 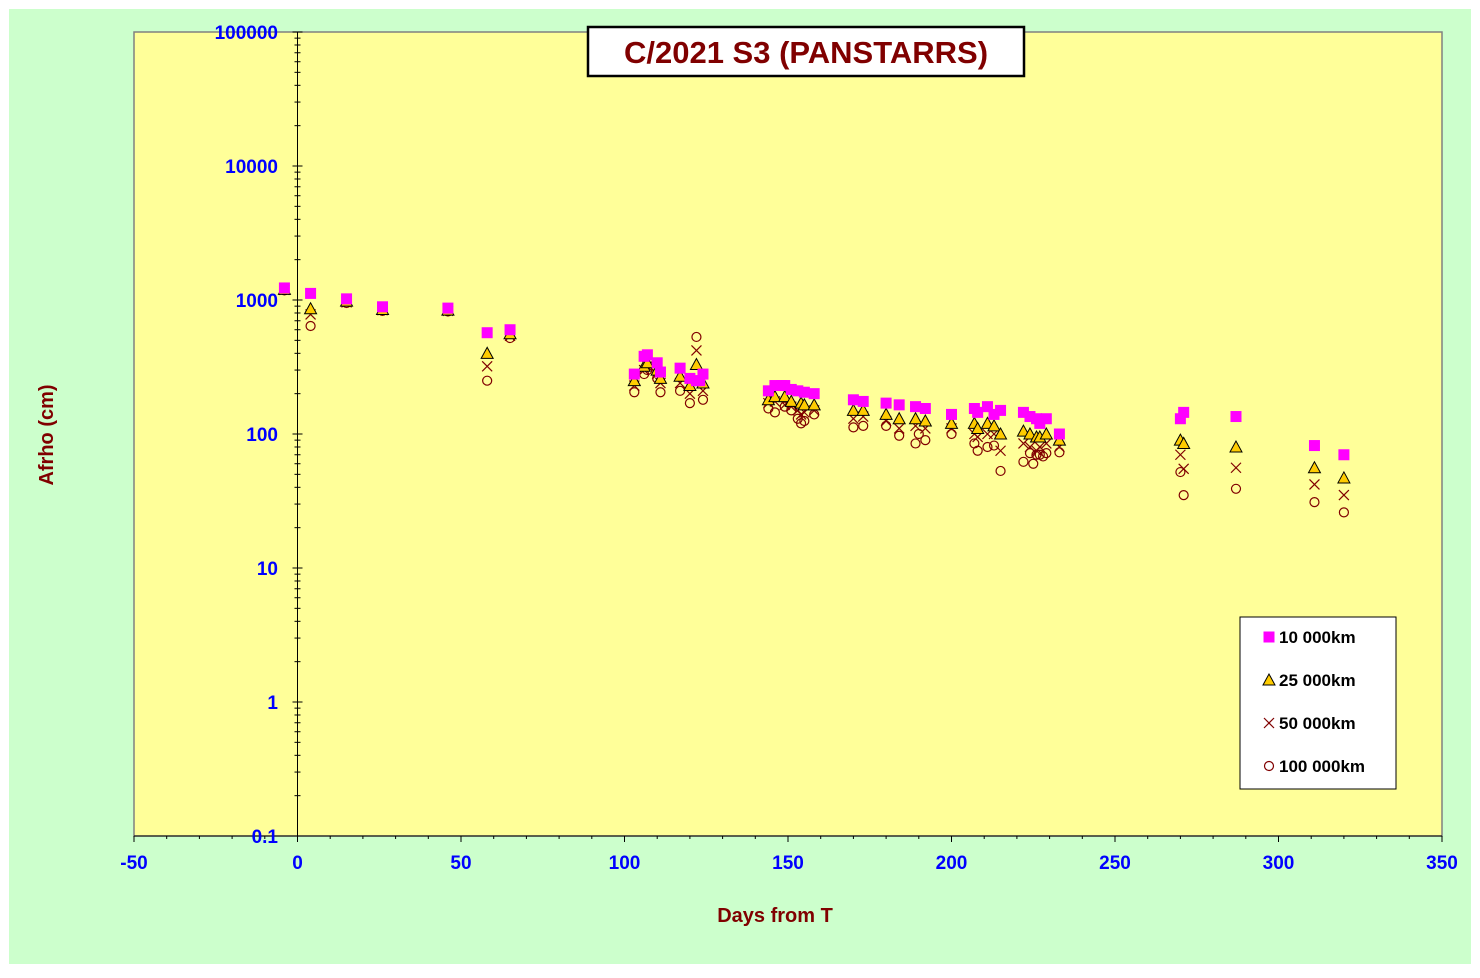 What do you see at coordinates (297, 863) in the screenshot?
I see `x-tick-label: 0` at bounding box center [297, 863].